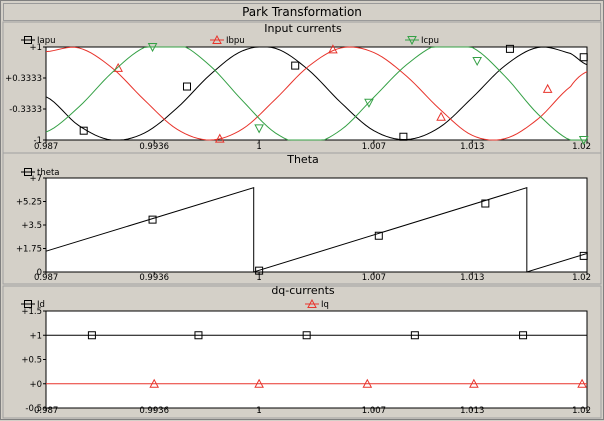  What do you see at coordinates (29, 250) in the screenshot?
I see `y-tick-label: +1.75` at bounding box center [29, 250].